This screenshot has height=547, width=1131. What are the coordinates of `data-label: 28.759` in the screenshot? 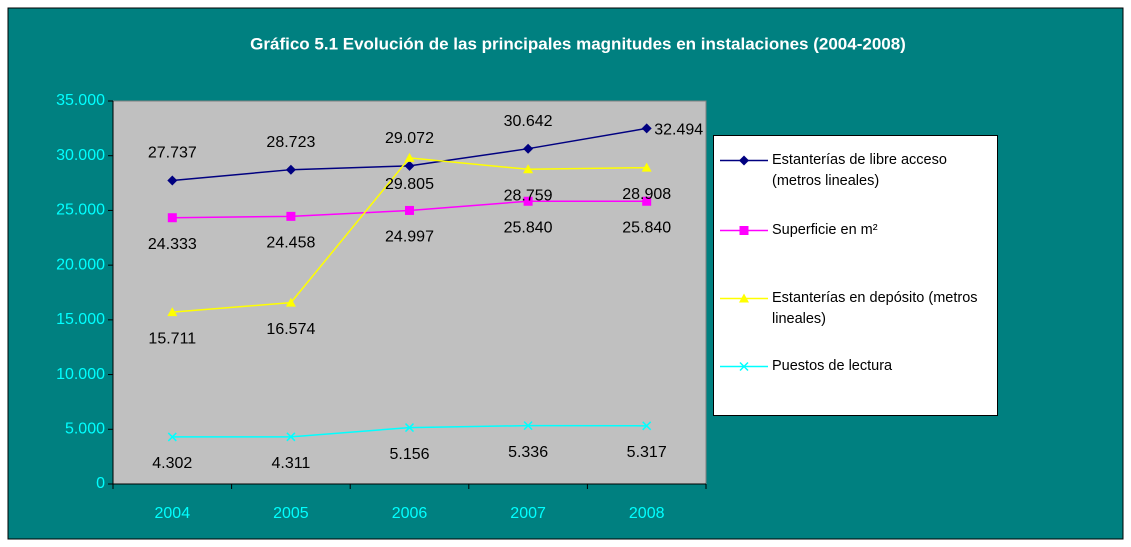 It's located at (528, 196).